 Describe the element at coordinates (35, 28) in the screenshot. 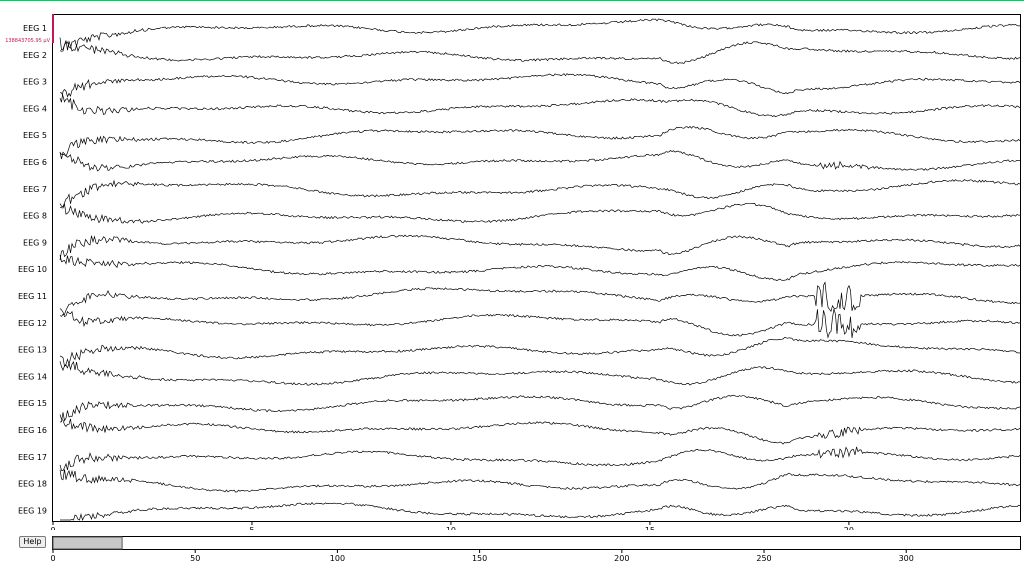

I see `channel-label: EEG 1` at that location.